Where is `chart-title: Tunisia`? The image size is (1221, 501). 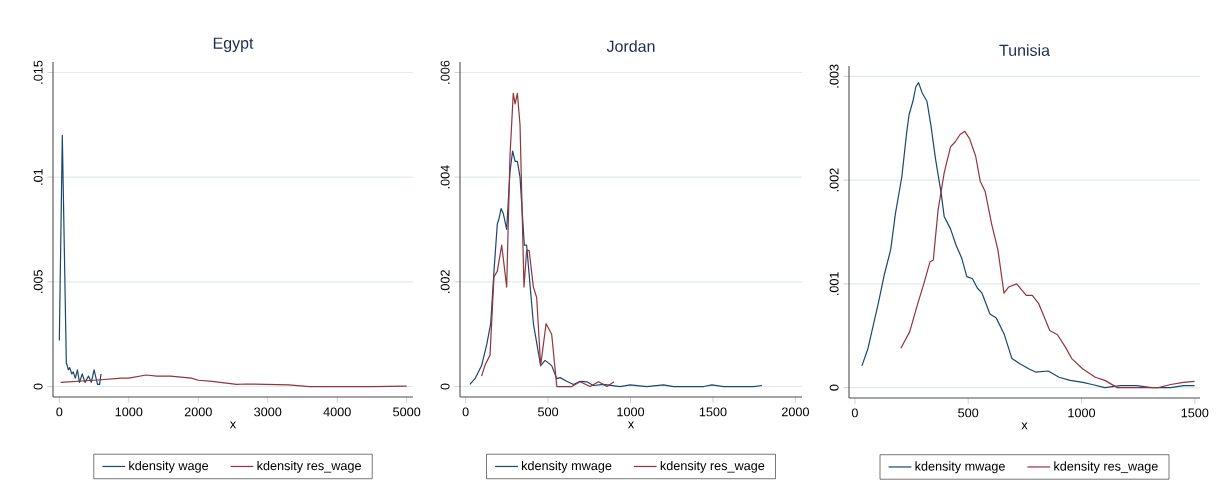
chart-title: Tunisia is located at coordinates (1024, 50).